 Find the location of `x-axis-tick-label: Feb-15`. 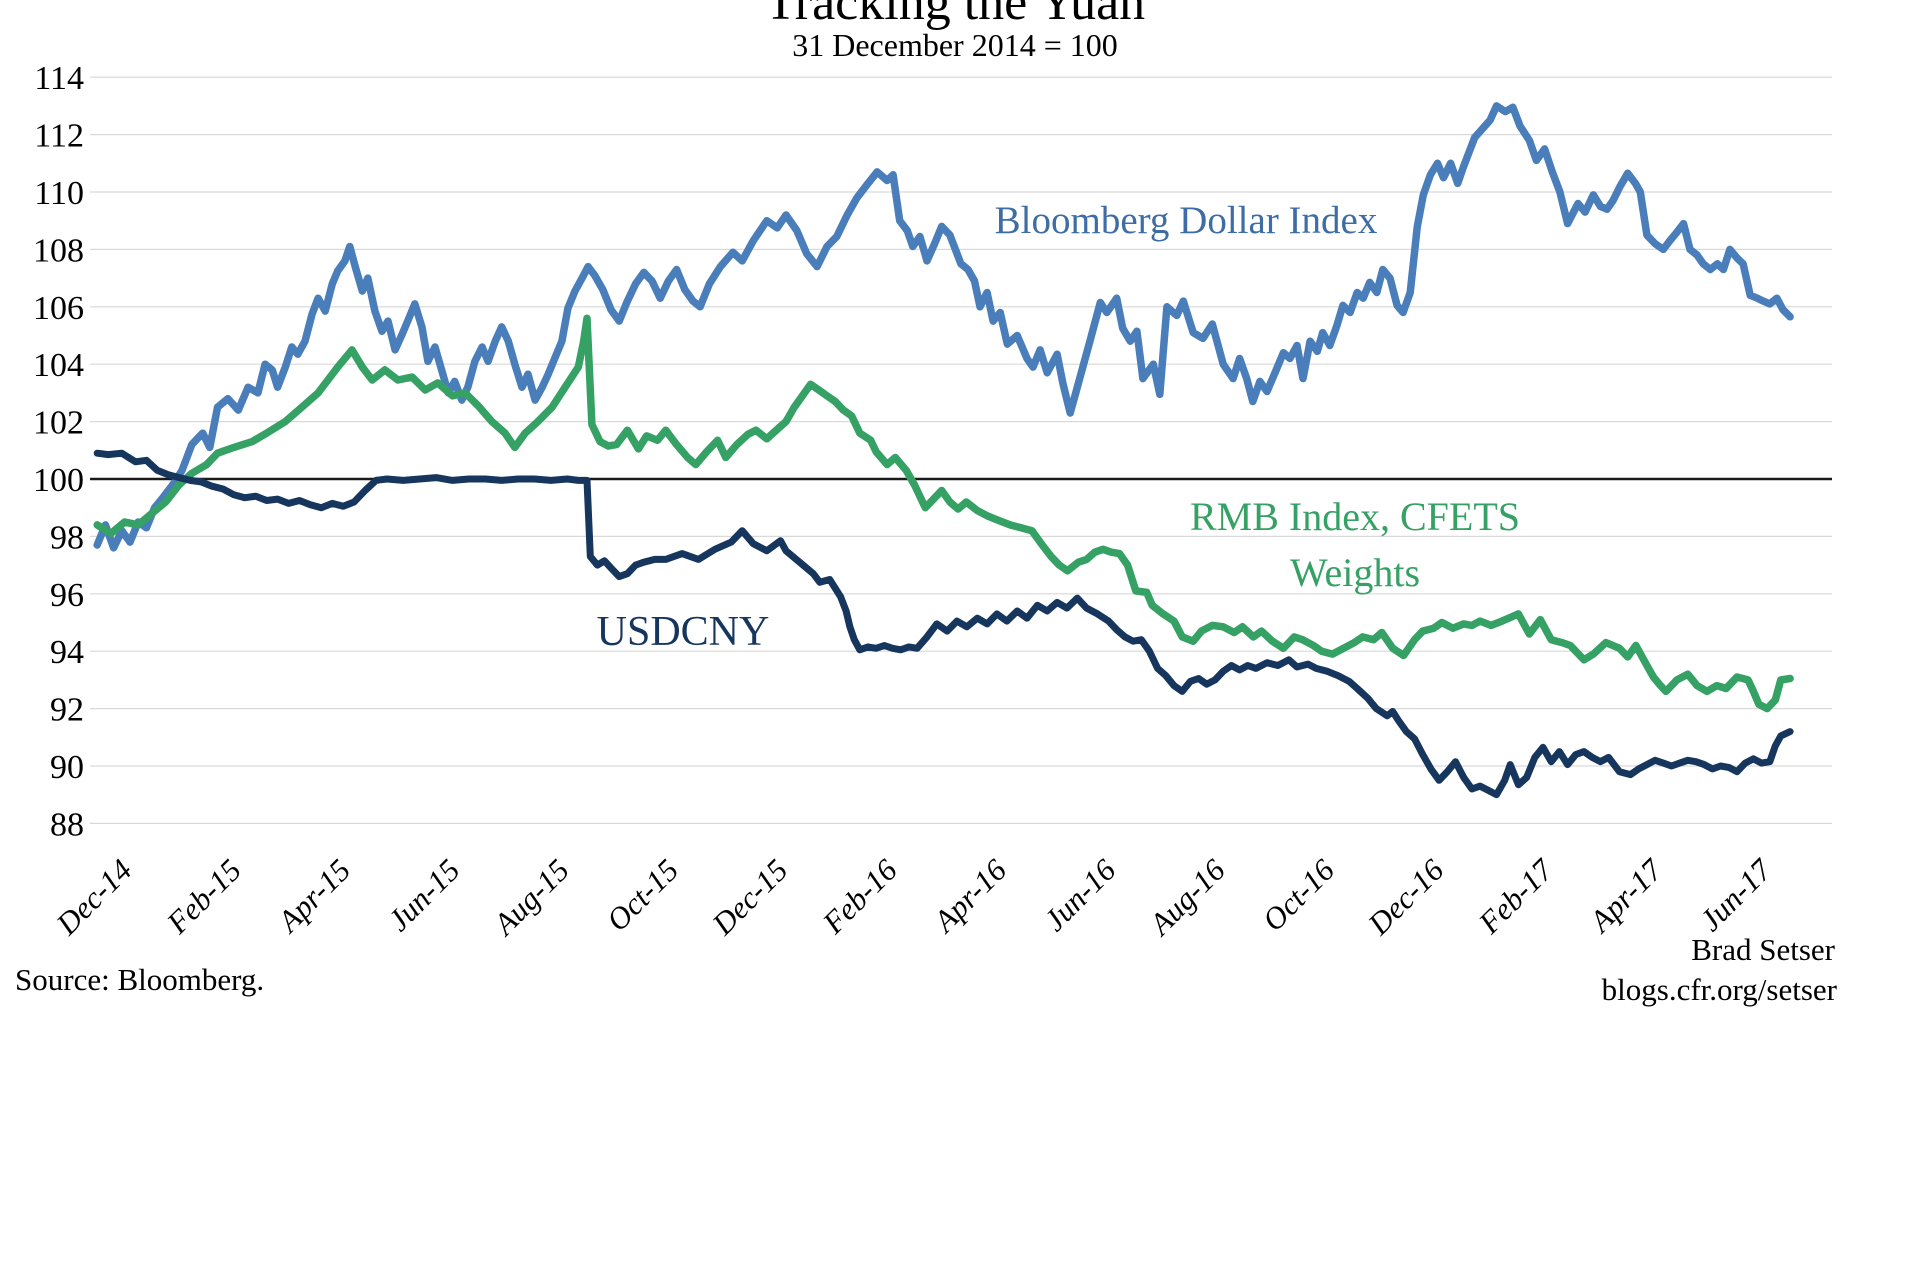

x-axis-tick-label: Feb-15 is located at coordinates (203, 896).